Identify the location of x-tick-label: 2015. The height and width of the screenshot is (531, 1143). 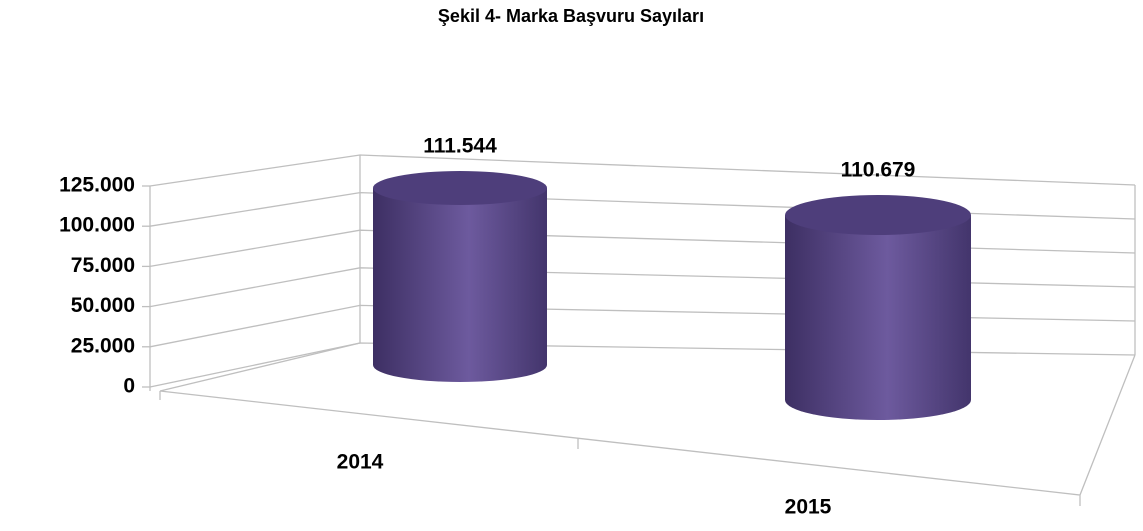
(808, 507).